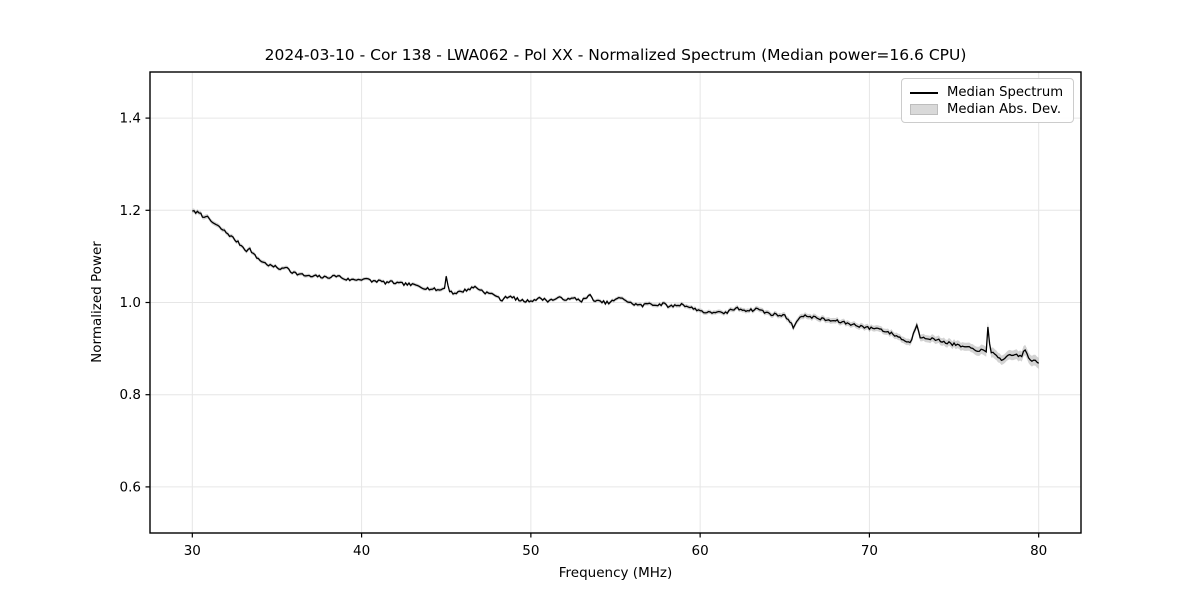 Image resolution: width=1200 pixels, height=600 pixels. Describe the element at coordinates (530, 551) in the screenshot. I see `x-tick-label: 50` at that location.